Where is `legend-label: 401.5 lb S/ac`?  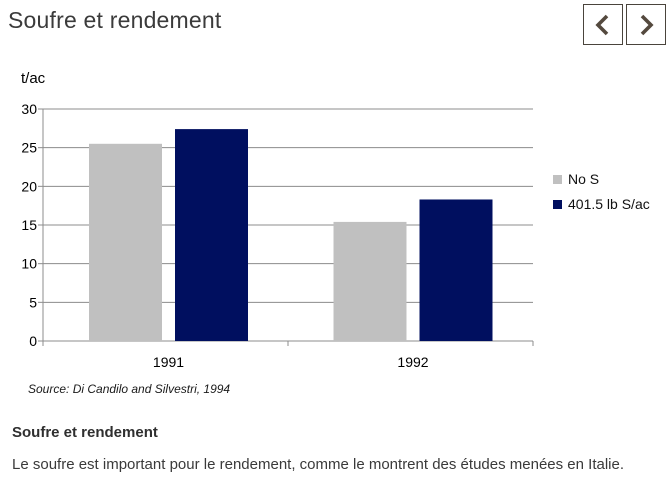
legend-label: 401.5 lb S/ac is located at coordinates (609, 204).